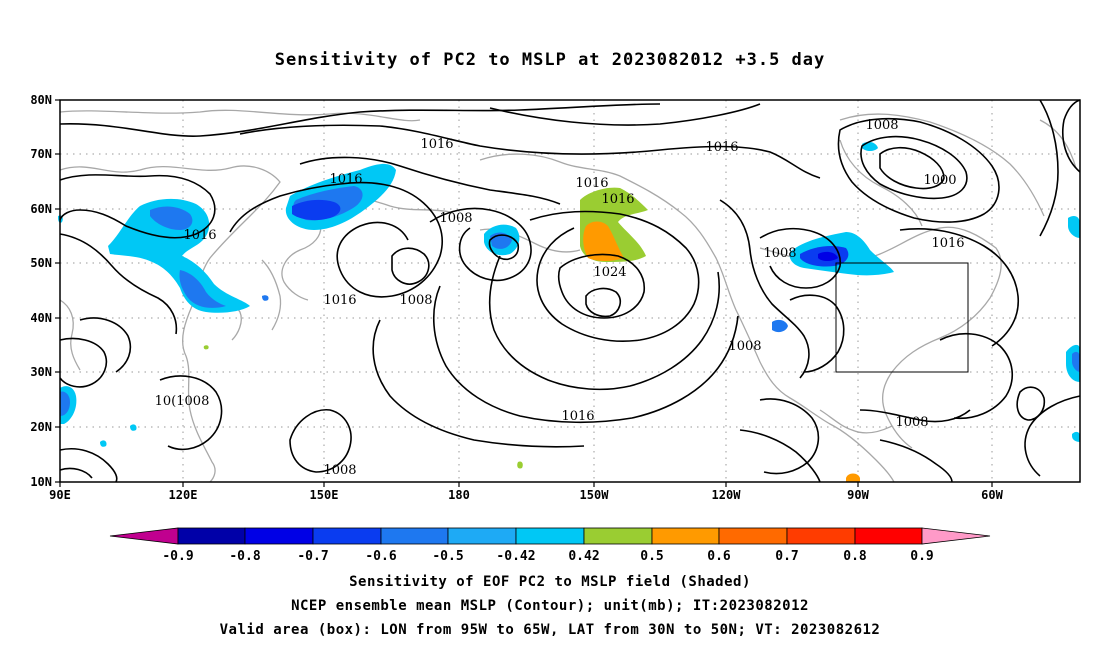  I want to click on lat-label: 50N, so click(41, 263).